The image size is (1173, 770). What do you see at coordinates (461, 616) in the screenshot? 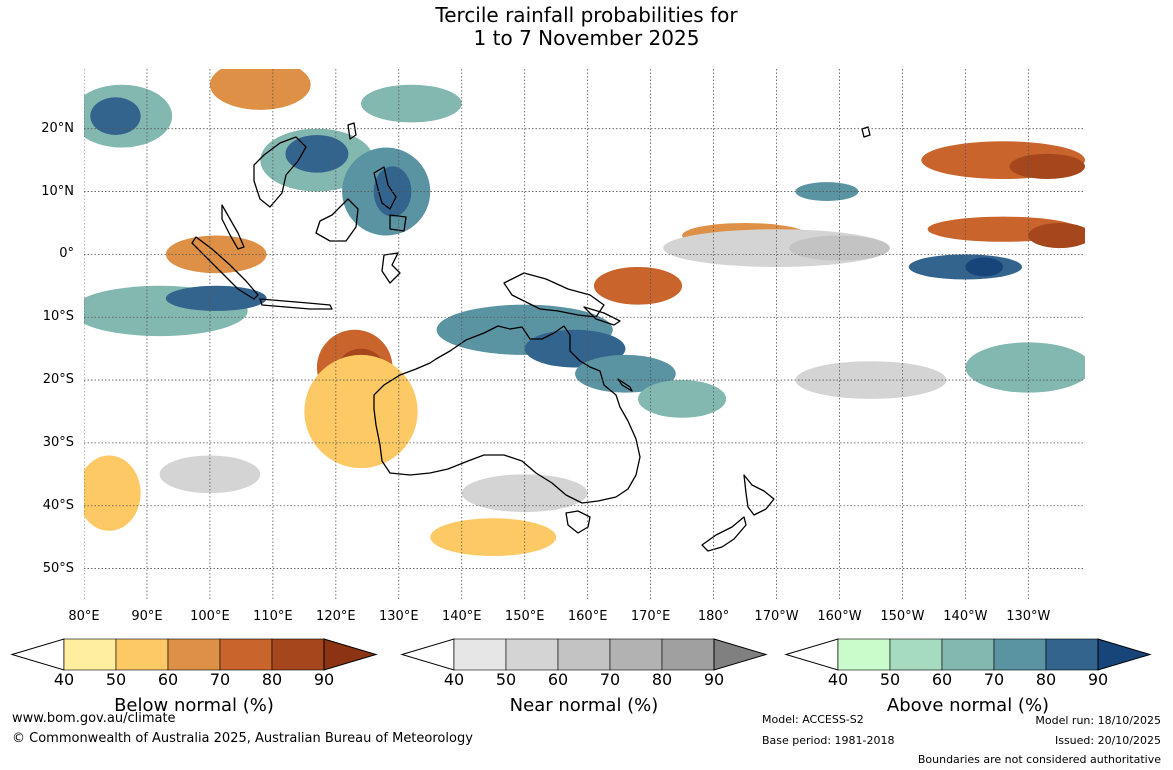
I see `longitude-label: 140°E` at bounding box center [461, 616].